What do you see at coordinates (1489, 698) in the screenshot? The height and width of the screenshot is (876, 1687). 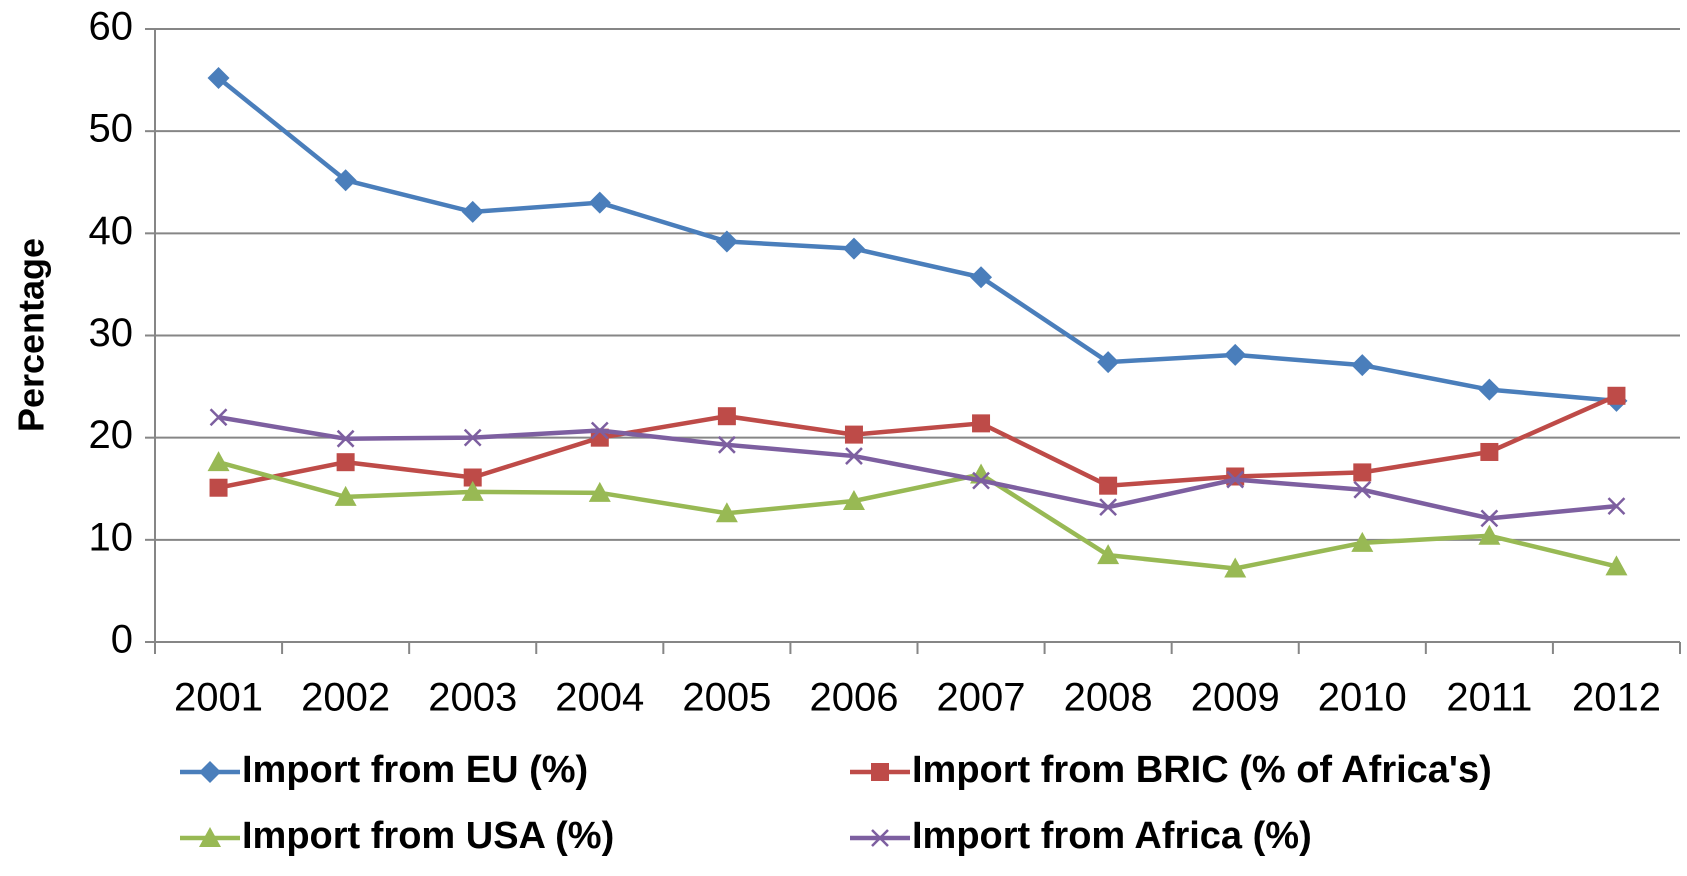 I see `x-tick-label: 2011` at bounding box center [1489, 698].